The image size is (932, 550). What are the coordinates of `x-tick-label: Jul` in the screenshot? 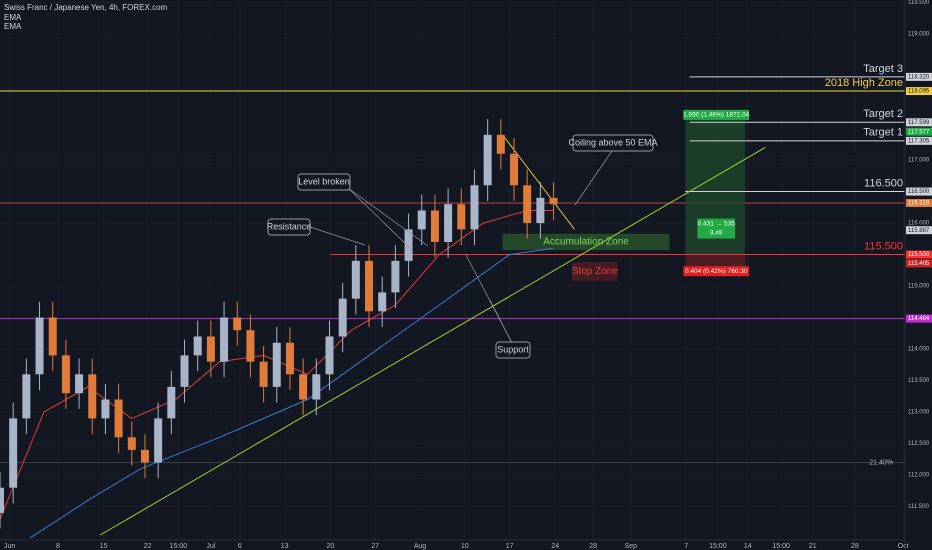 It's located at (210, 546).